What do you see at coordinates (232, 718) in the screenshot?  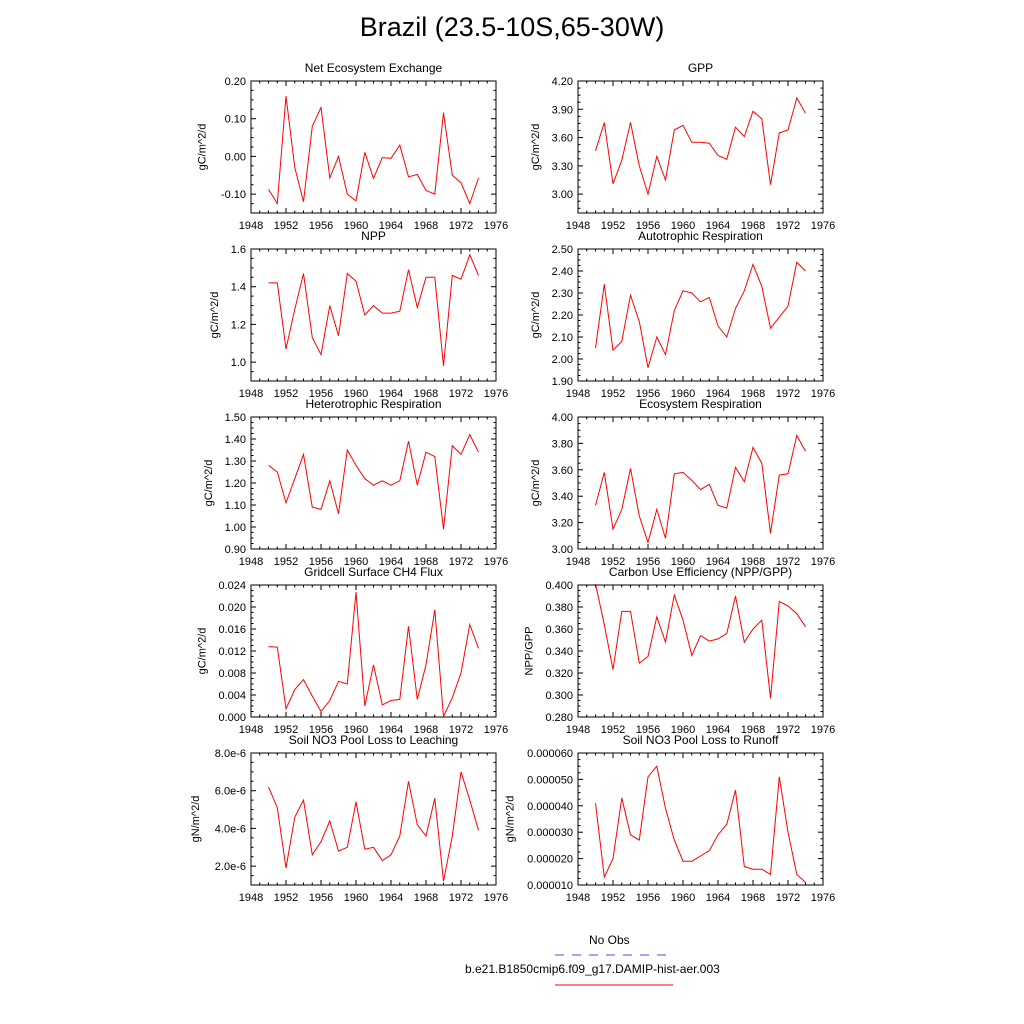 I see `y-tick-label: 0.000` at bounding box center [232, 718].